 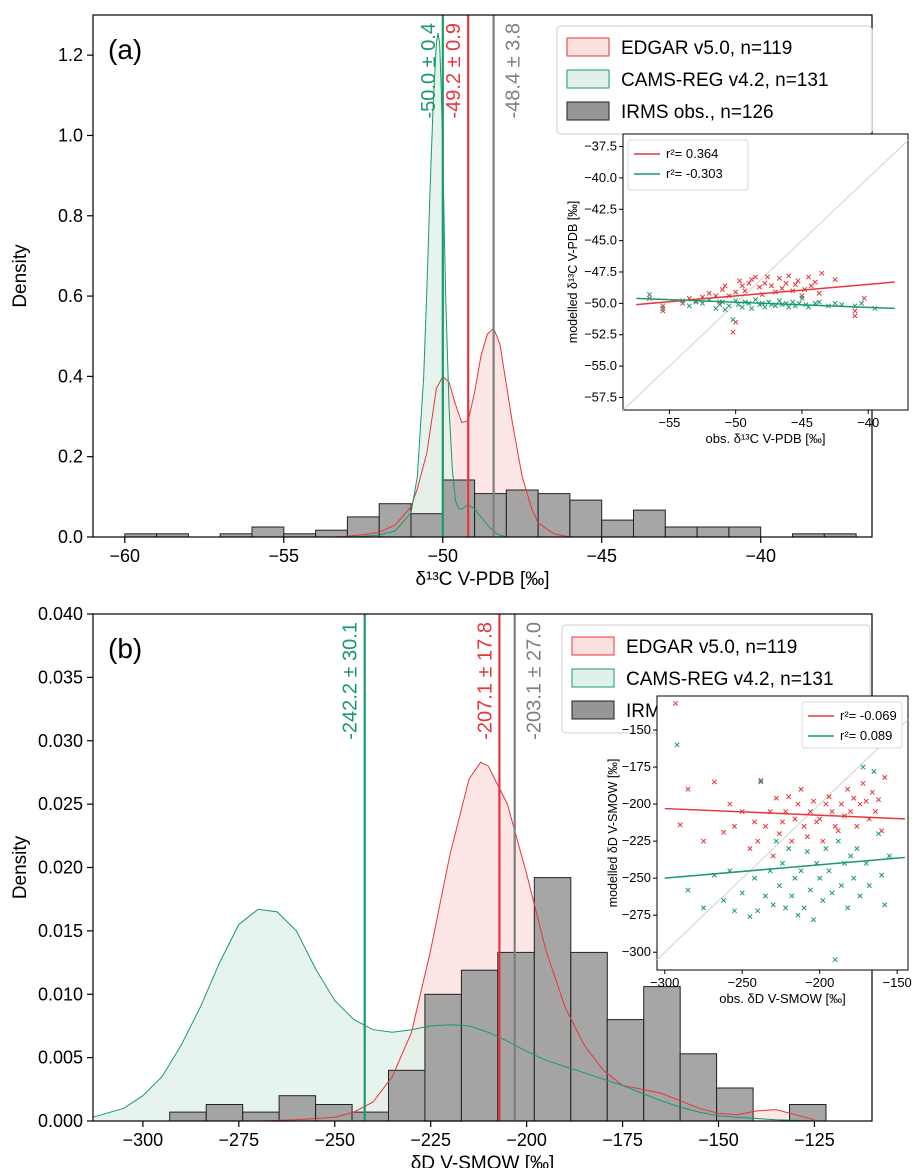 What do you see at coordinates (636, 914) in the screenshot?
I see `inset-y-tick-label: −275` at bounding box center [636, 914].